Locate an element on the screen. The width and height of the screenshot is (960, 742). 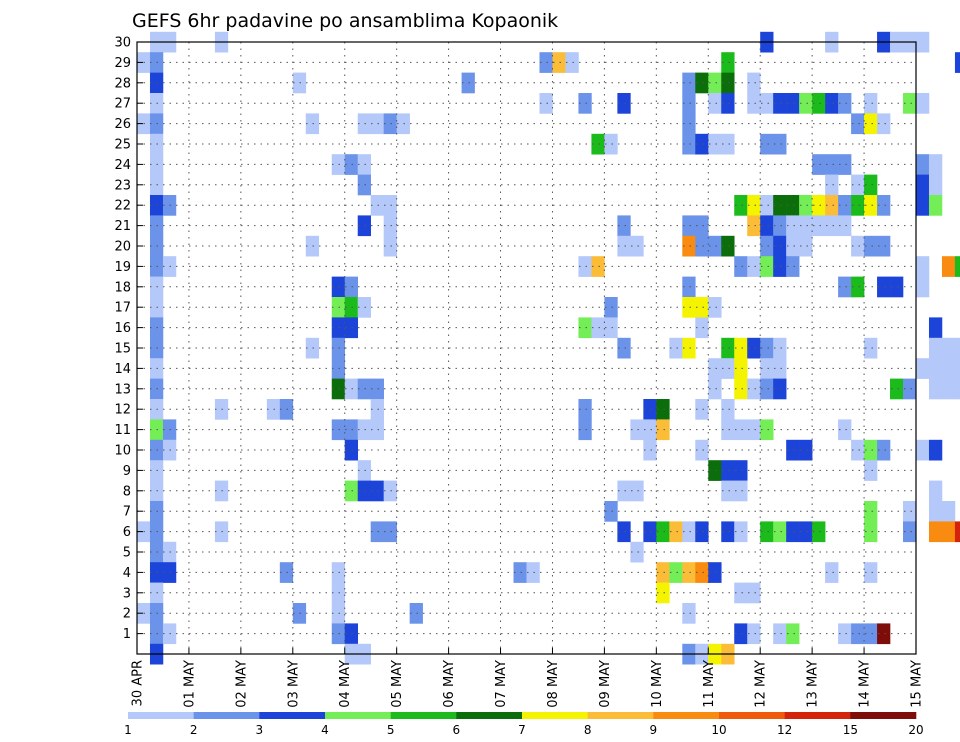
x-tick-label: 08 MAY is located at coordinates (553, 684).